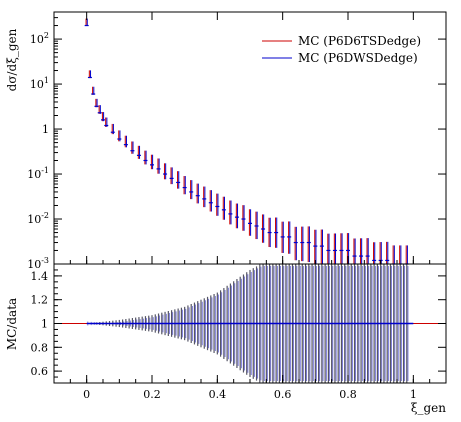 This screenshot has height=422, width=461. I want to click on x-axis-label: ξ_gen, so click(428, 408).